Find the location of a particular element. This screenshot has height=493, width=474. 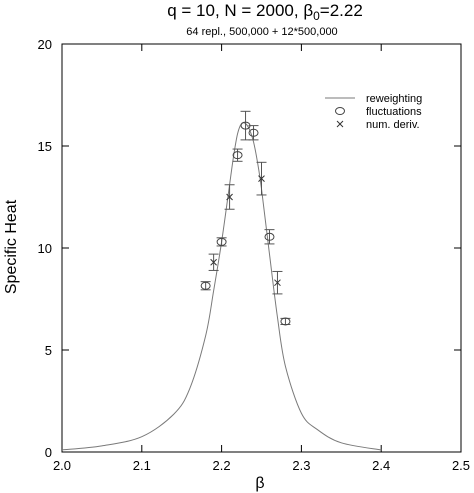

x-tick-label: 2.4 is located at coordinates (381, 465).